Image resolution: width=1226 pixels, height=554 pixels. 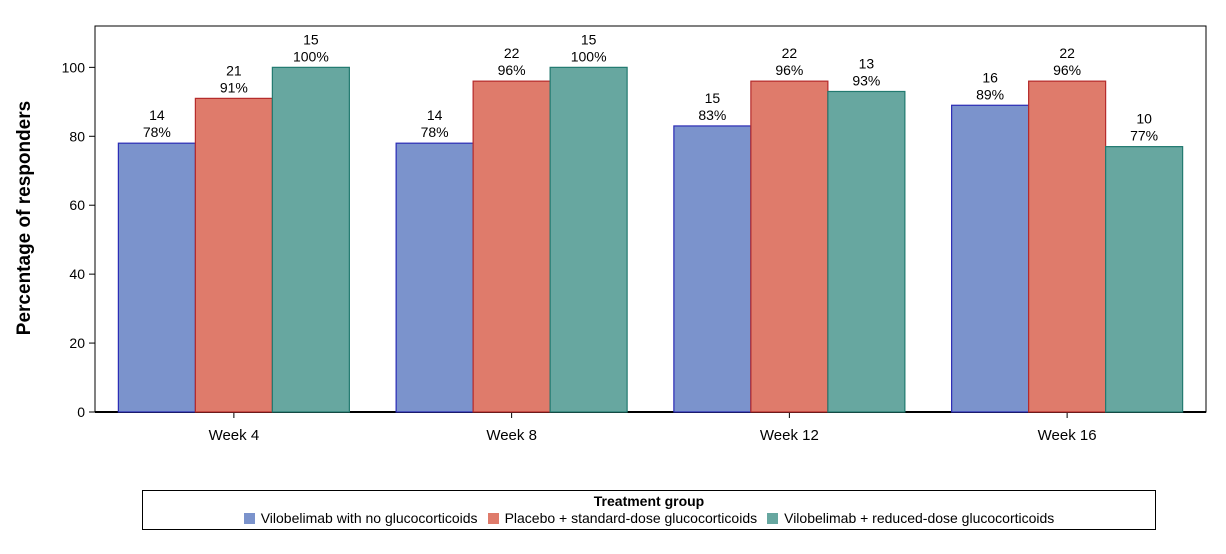 What do you see at coordinates (1067, 435) in the screenshot?
I see `x-tick-label: Week 16` at bounding box center [1067, 435].